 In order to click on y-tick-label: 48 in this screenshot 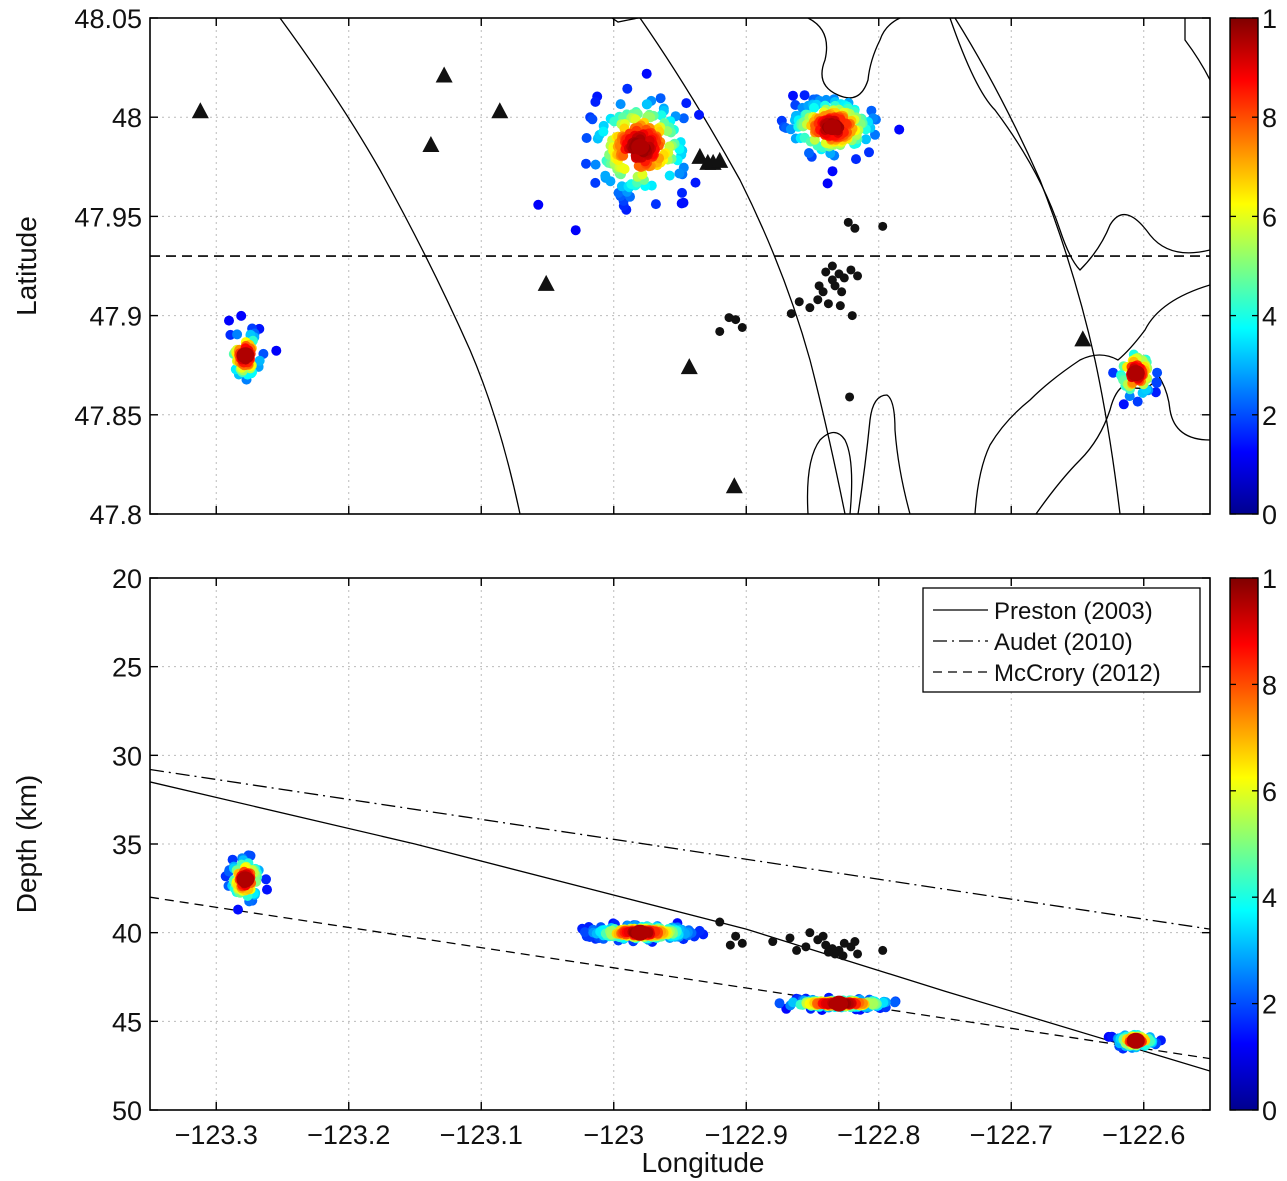, I will do `click(127, 118)`.